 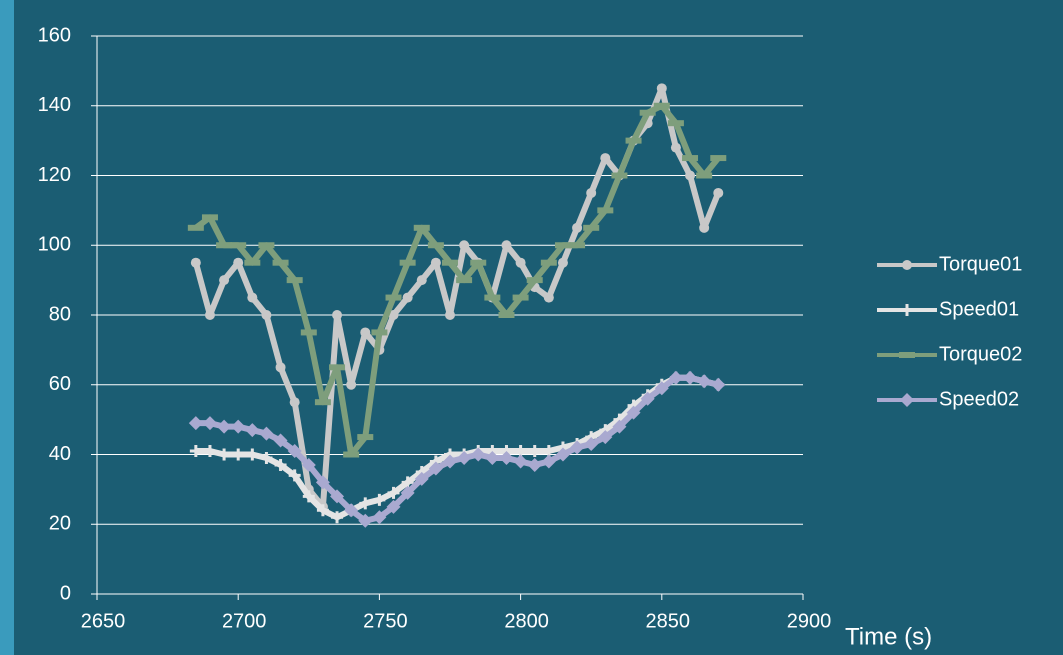 I want to click on y-tick-label: 60, so click(x=60, y=384).